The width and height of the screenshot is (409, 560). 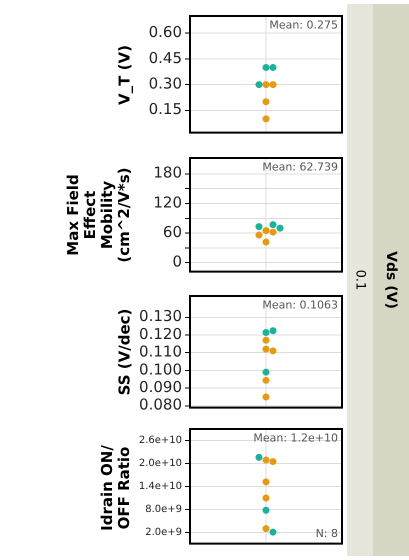 What do you see at coordinates (160, 440) in the screenshot?
I see `y-tick-label: 2.6e+10` at bounding box center [160, 440].